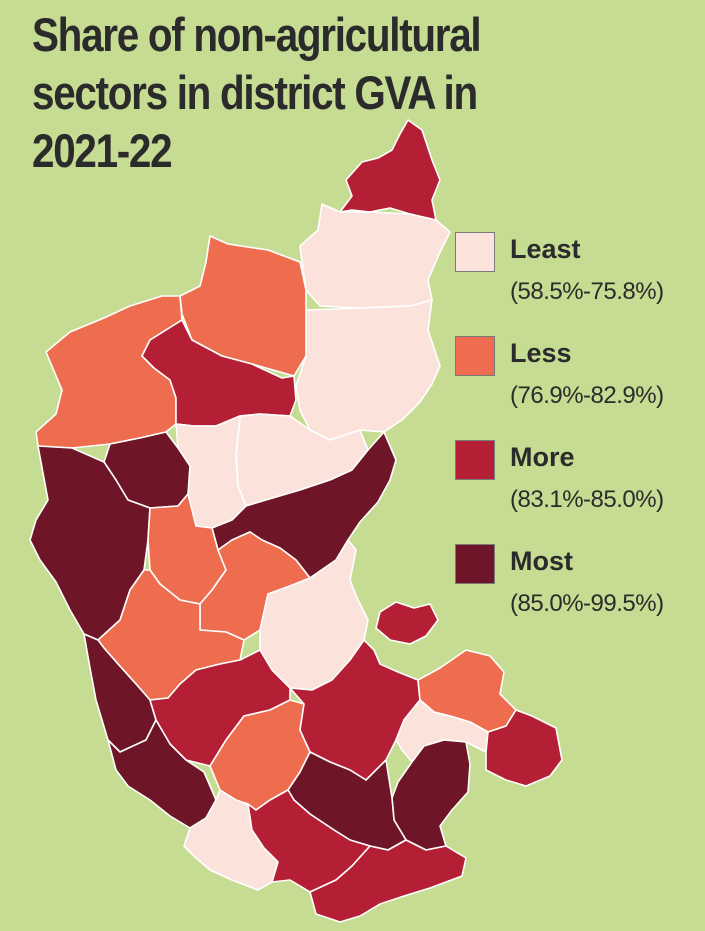 The width and height of the screenshot is (705, 931). Describe the element at coordinates (587, 395) in the screenshot. I see `legend-range-less: (76.9%-82.9%)` at that location.